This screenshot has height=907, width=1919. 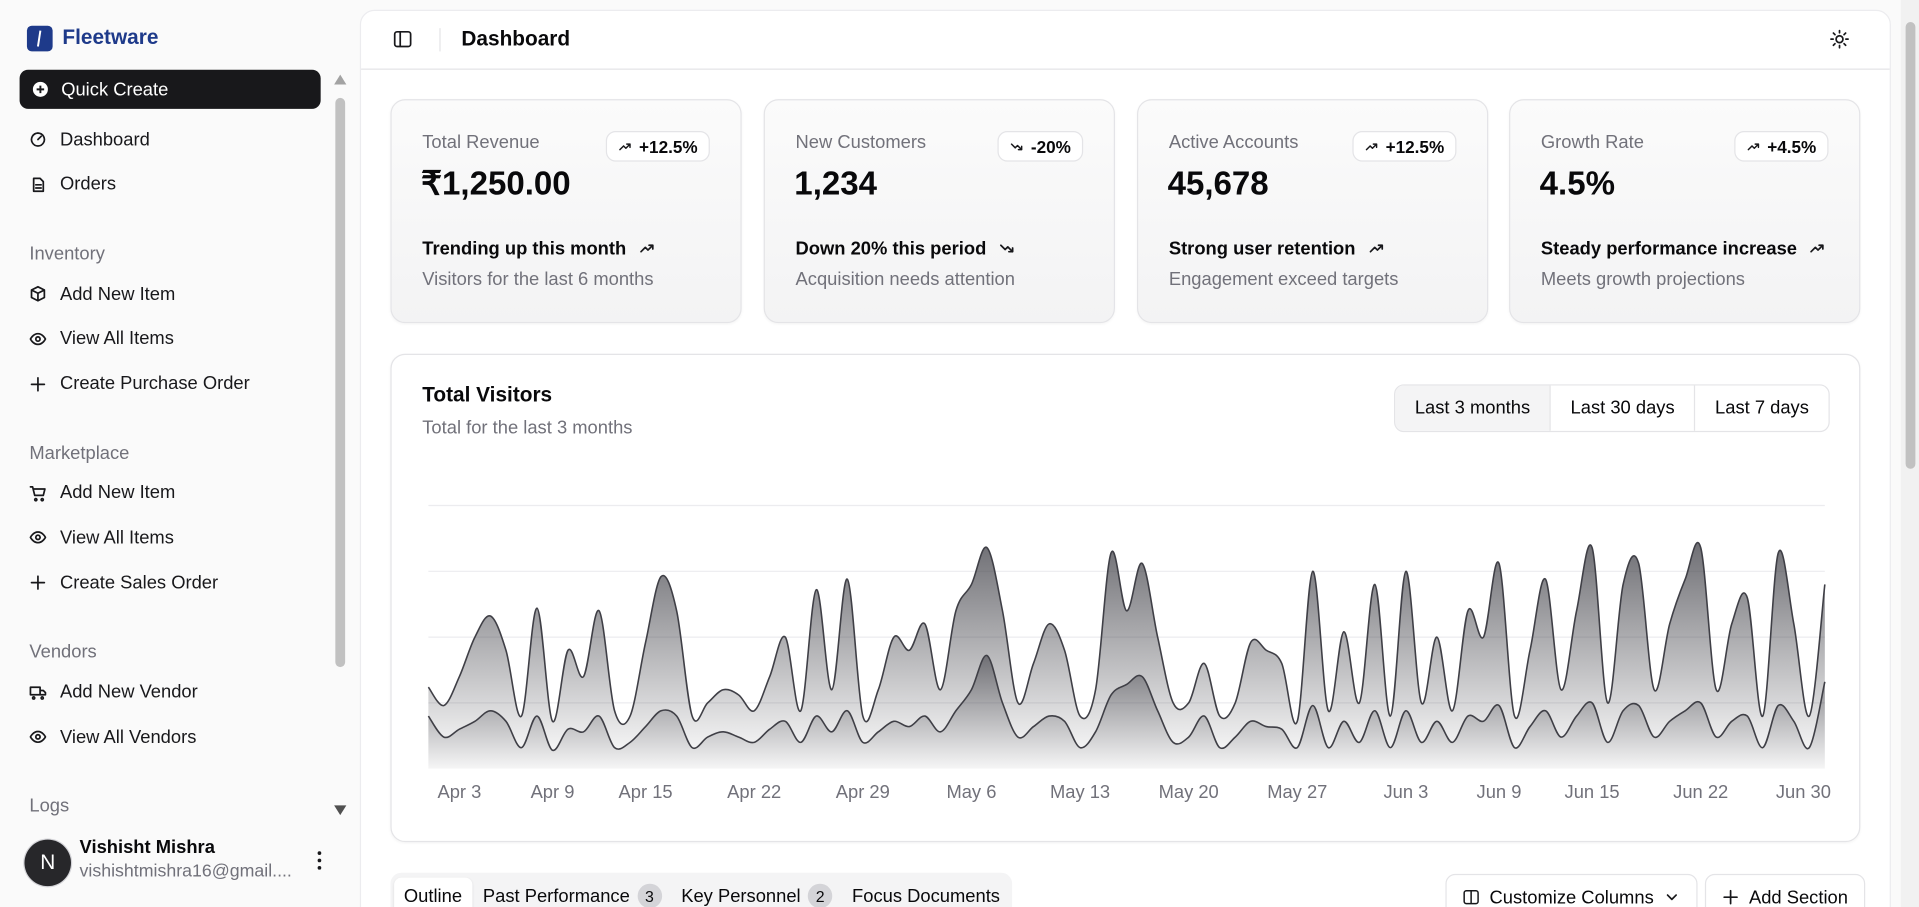 I want to click on nav-item-label: Create Purchase Order, so click(x=154, y=384).